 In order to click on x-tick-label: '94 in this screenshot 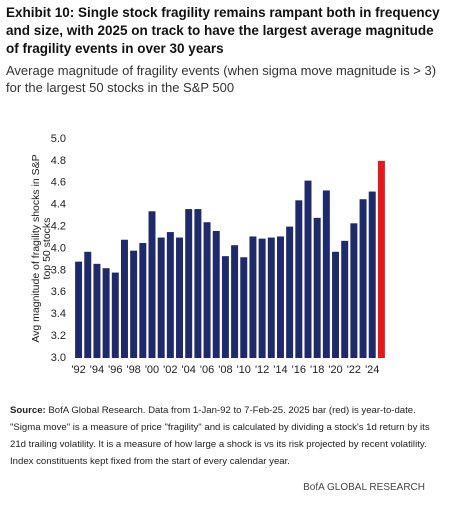, I will do `click(97, 370)`.